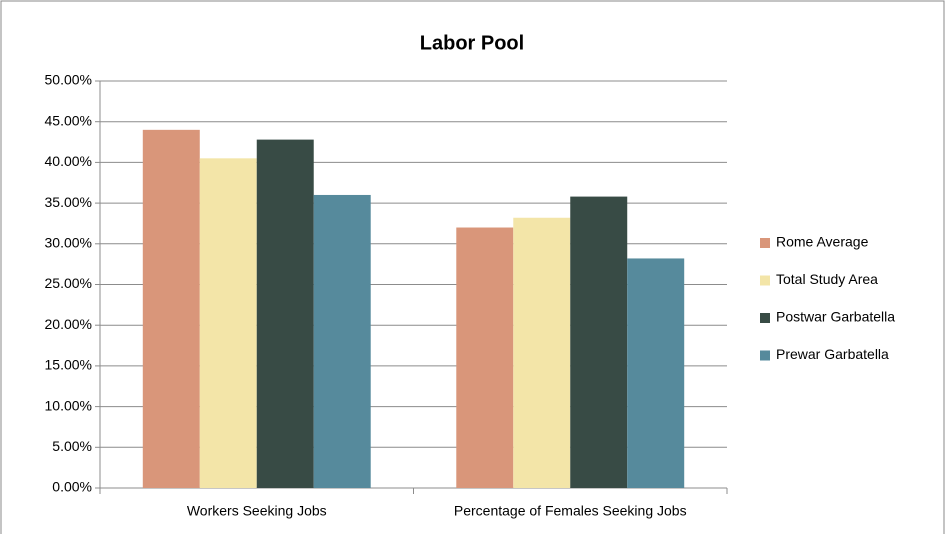 The height and width of the screenshot is (534, 946). Describe the element at coordinates (68, 202) in the screenshot. I see `y-tick-label: 35.00%` at that location.